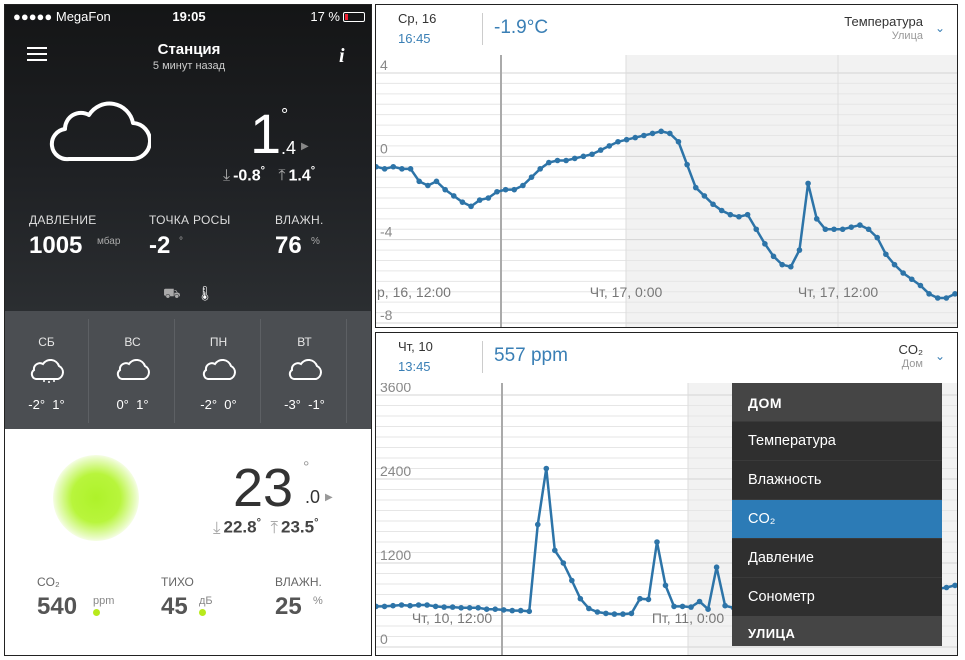 The height and width of the screenshot is (660, 965). Describe the element at coordinates (837, 557) in the screenshot. I see `menu-item-pressure: Давление` at that location.